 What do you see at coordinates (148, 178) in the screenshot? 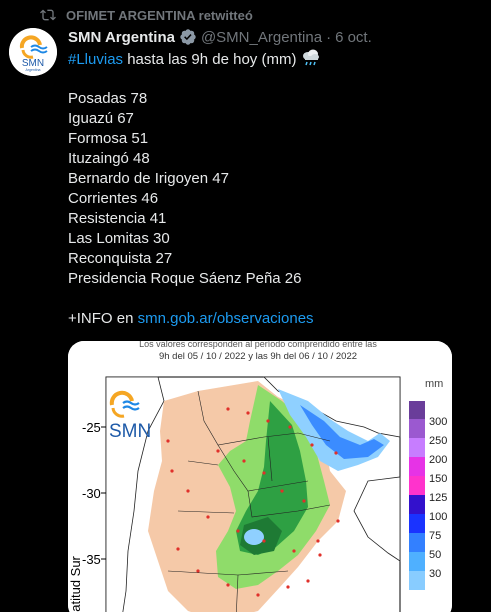
I see `station-line: Bernardo de Irigoyen 47` at bounding box center [148, 178].